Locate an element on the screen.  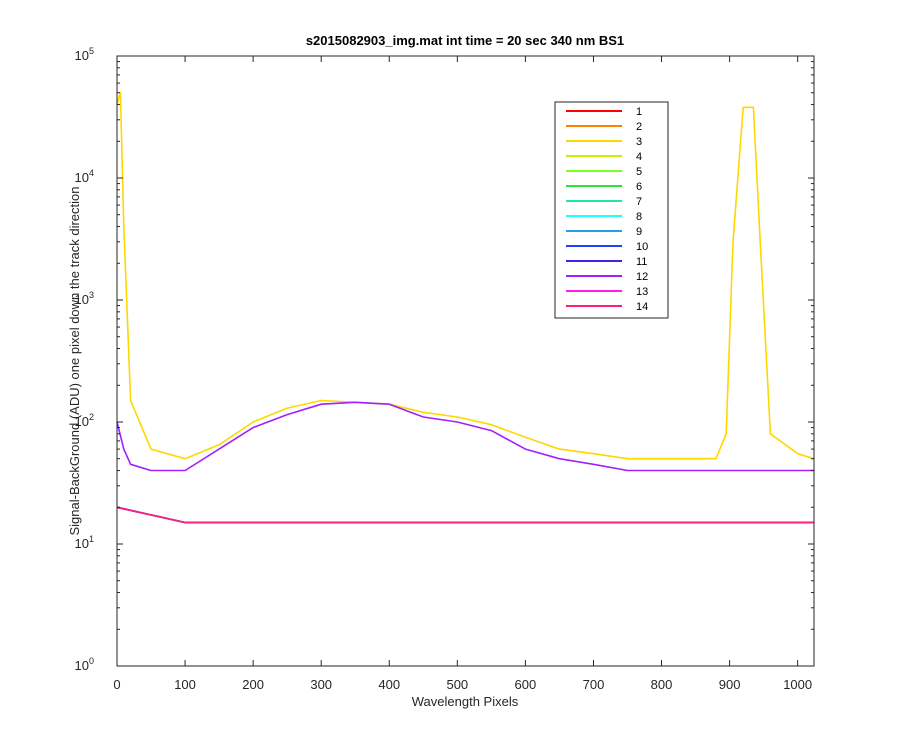
y-tick-label-0: 10⁰ is located at coordinates (84, 664).